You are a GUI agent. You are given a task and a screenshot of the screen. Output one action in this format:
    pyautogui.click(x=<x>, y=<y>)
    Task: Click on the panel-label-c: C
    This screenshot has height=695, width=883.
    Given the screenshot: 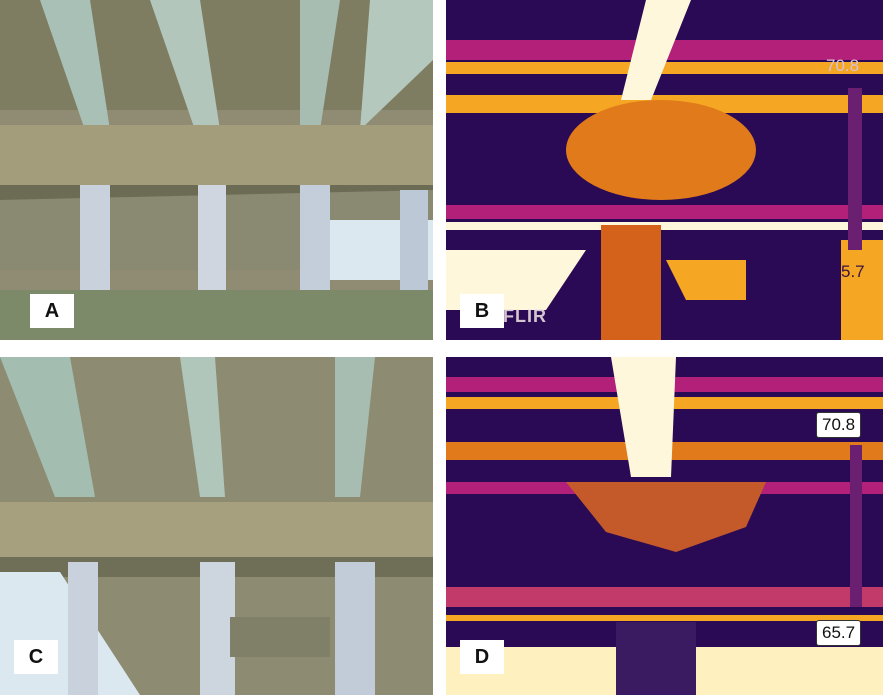 What is the action you would take?
    pyautogui.click(x=36, y=657)
    